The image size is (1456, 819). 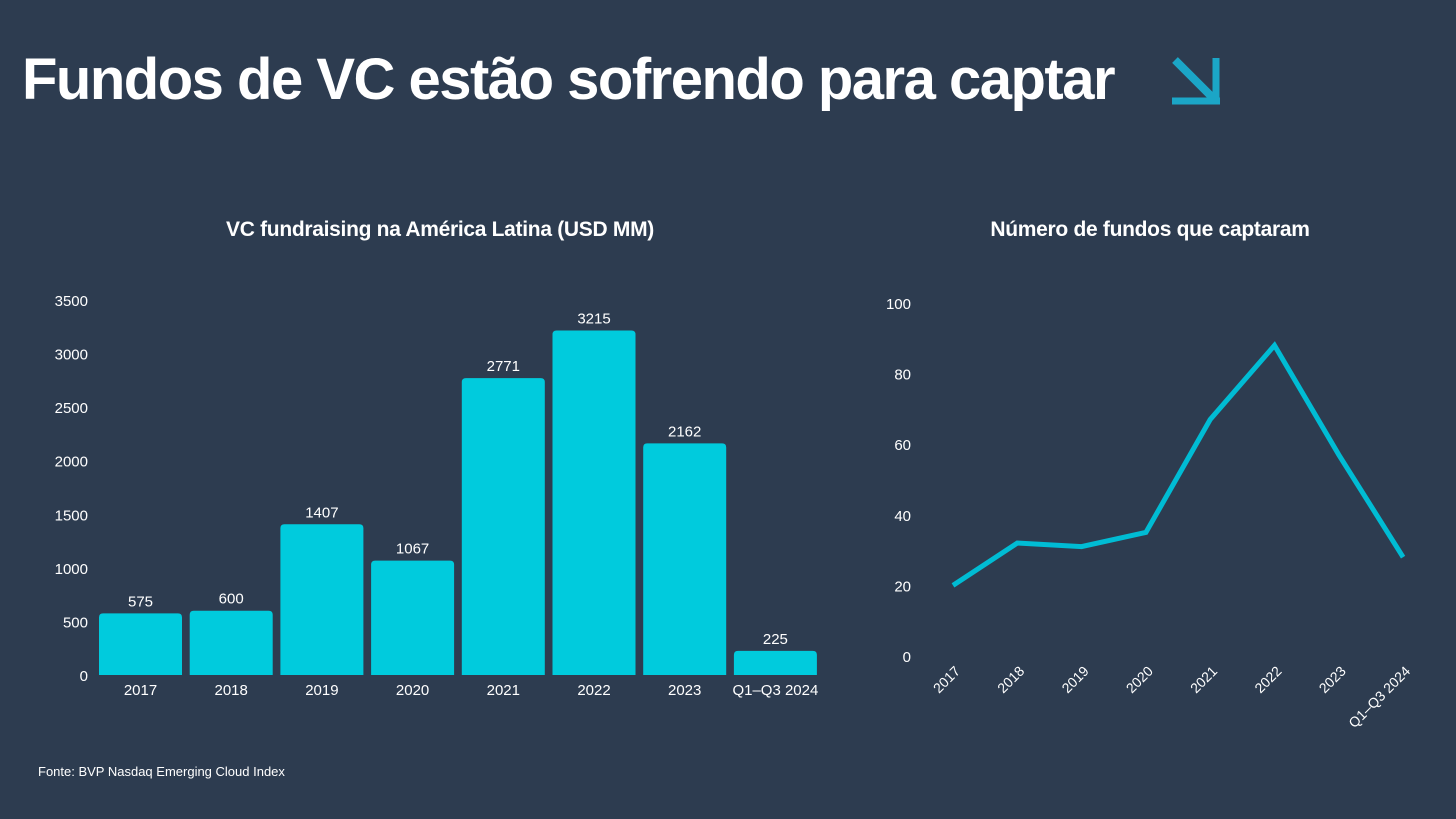 I want to click on arrow-down-right-icon, so click(x=1196, y=81).